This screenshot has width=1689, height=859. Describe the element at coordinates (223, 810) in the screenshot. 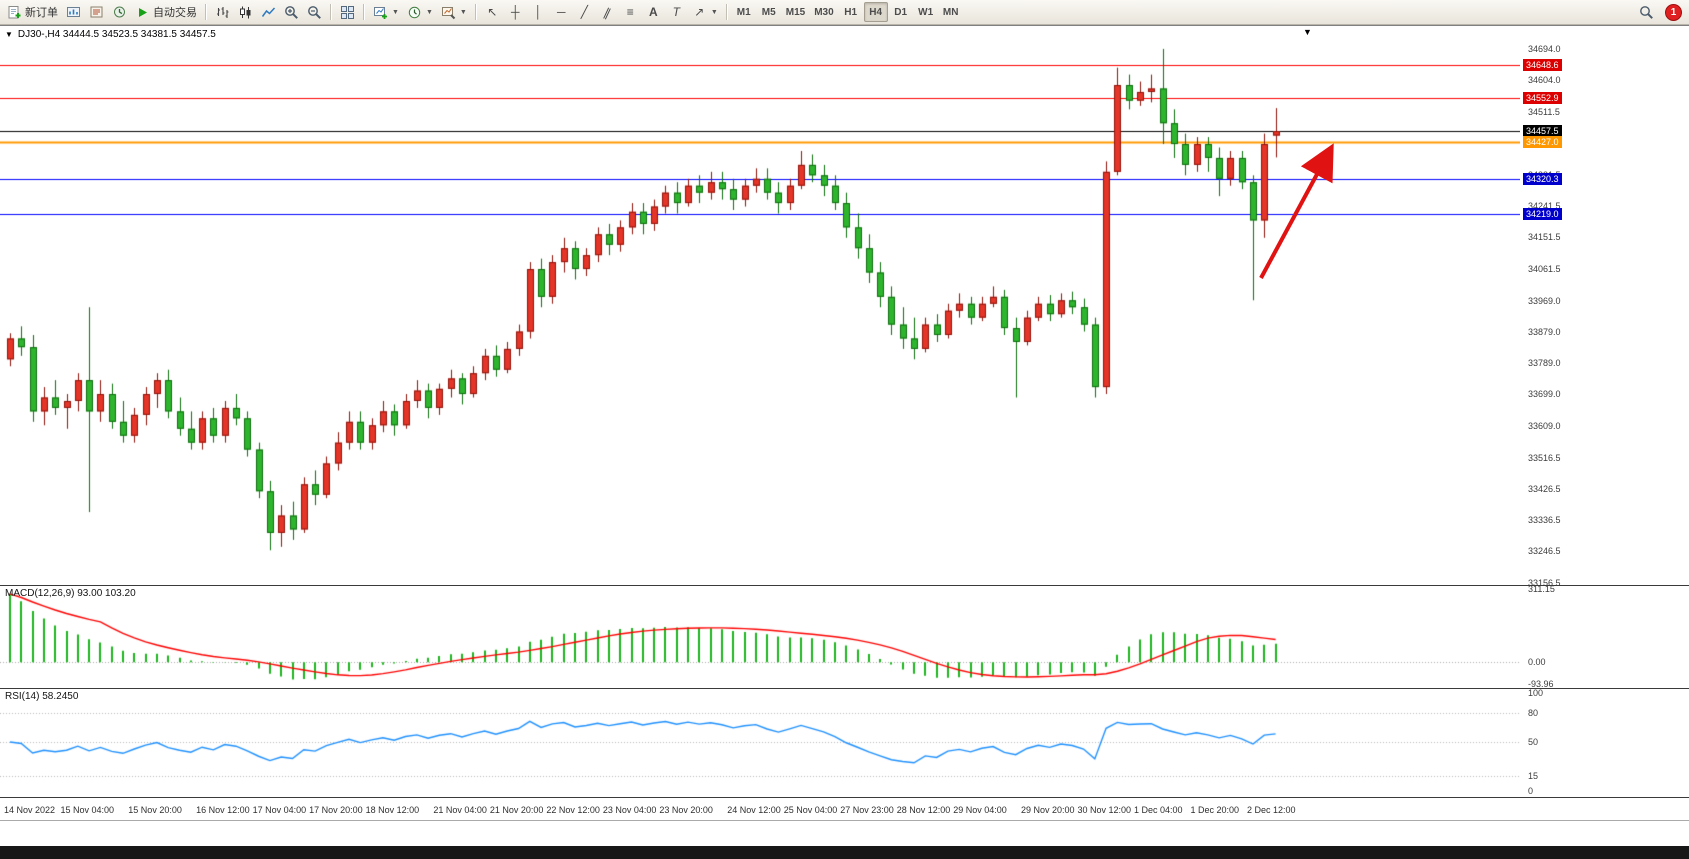

I see `time-axis-label: 16 Nov 12:00` at that location.